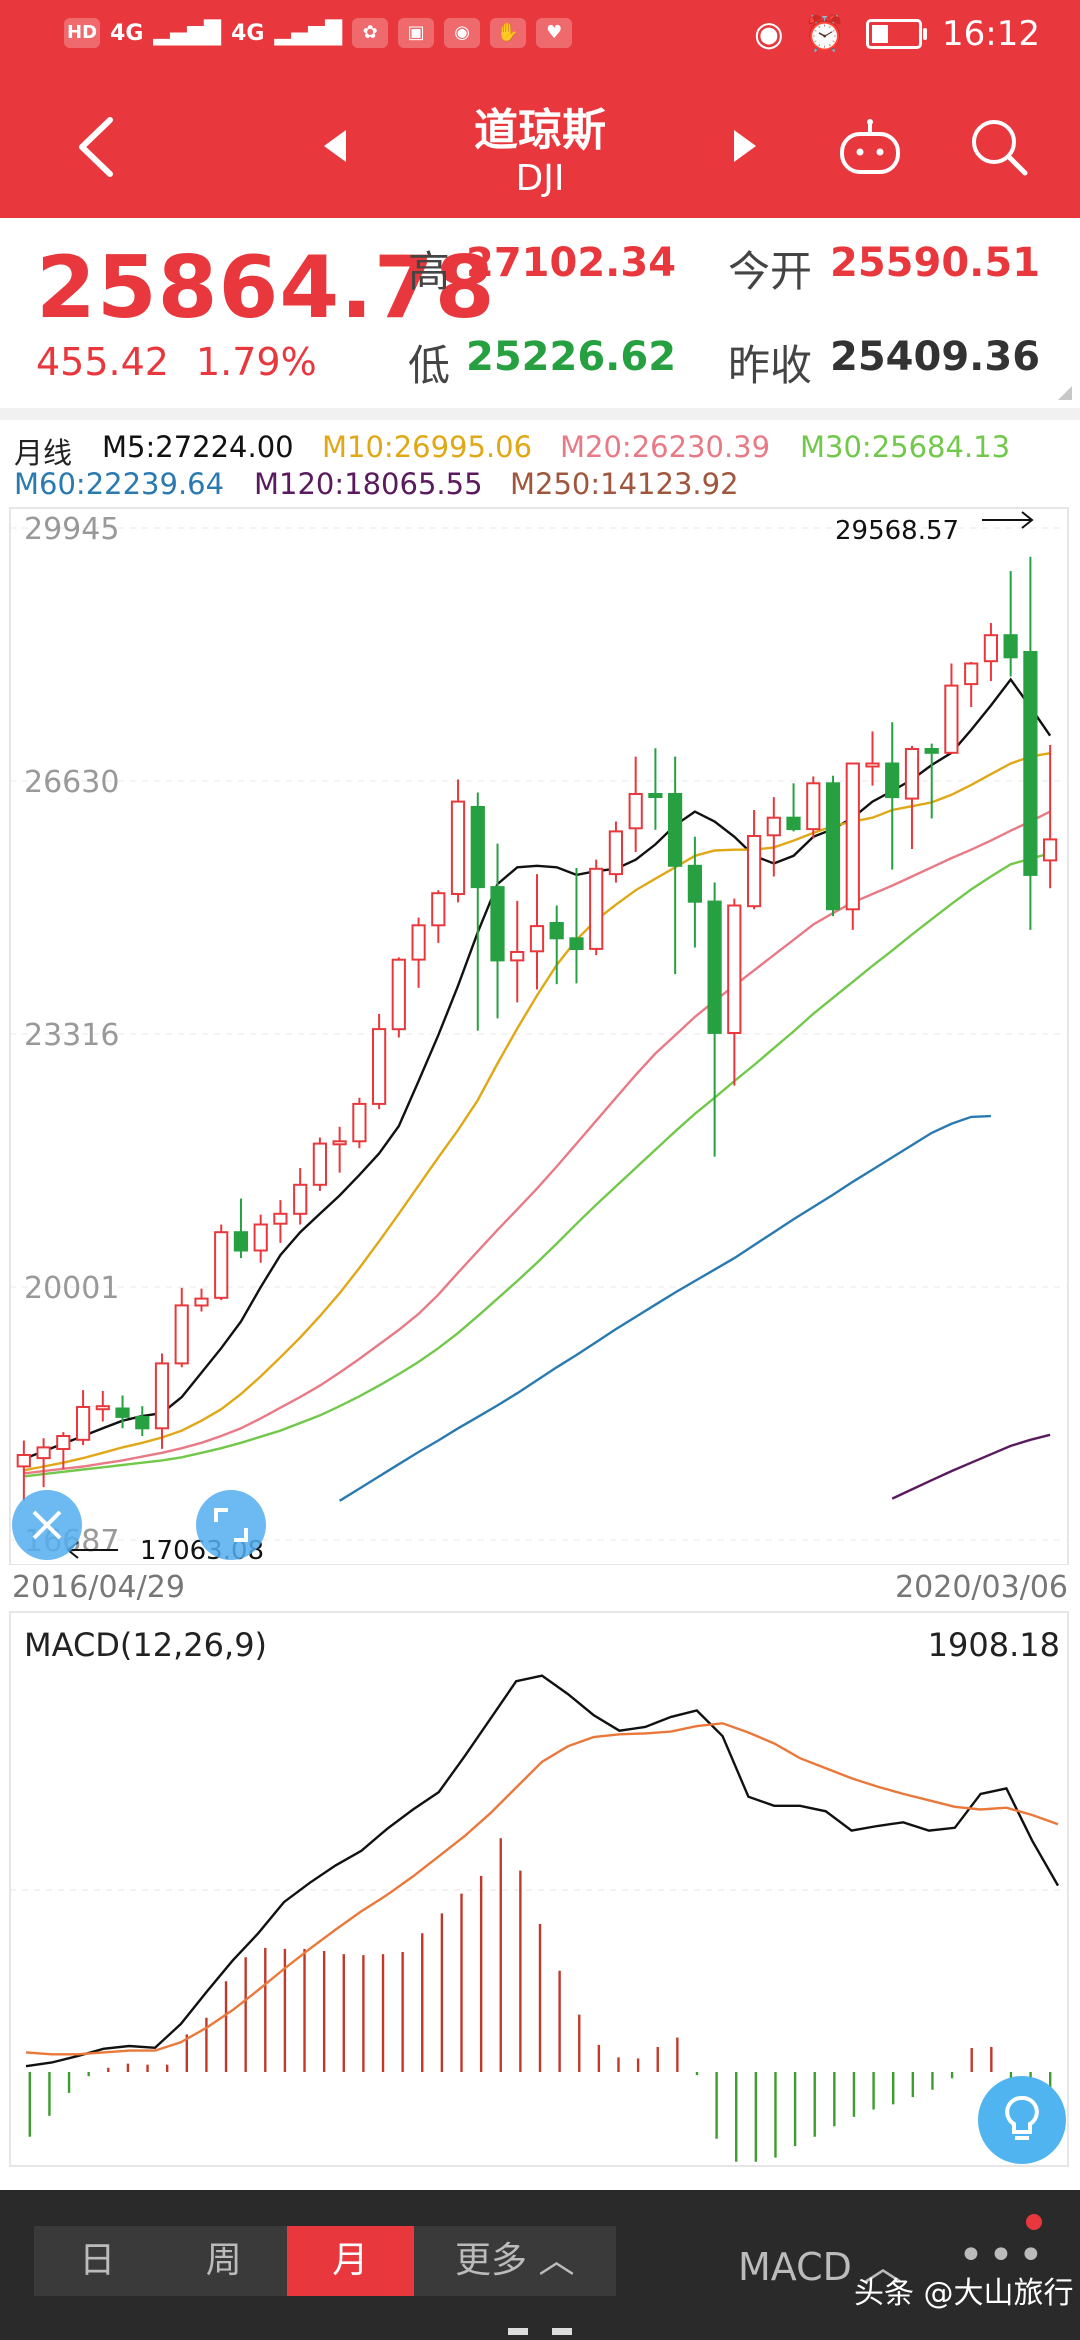 This screenshot has width=1080, height=2340. I want to click on bottom-toolbar: 日 周 月 更多 ︿ MACD ︿ •••, so click(540, 2265).